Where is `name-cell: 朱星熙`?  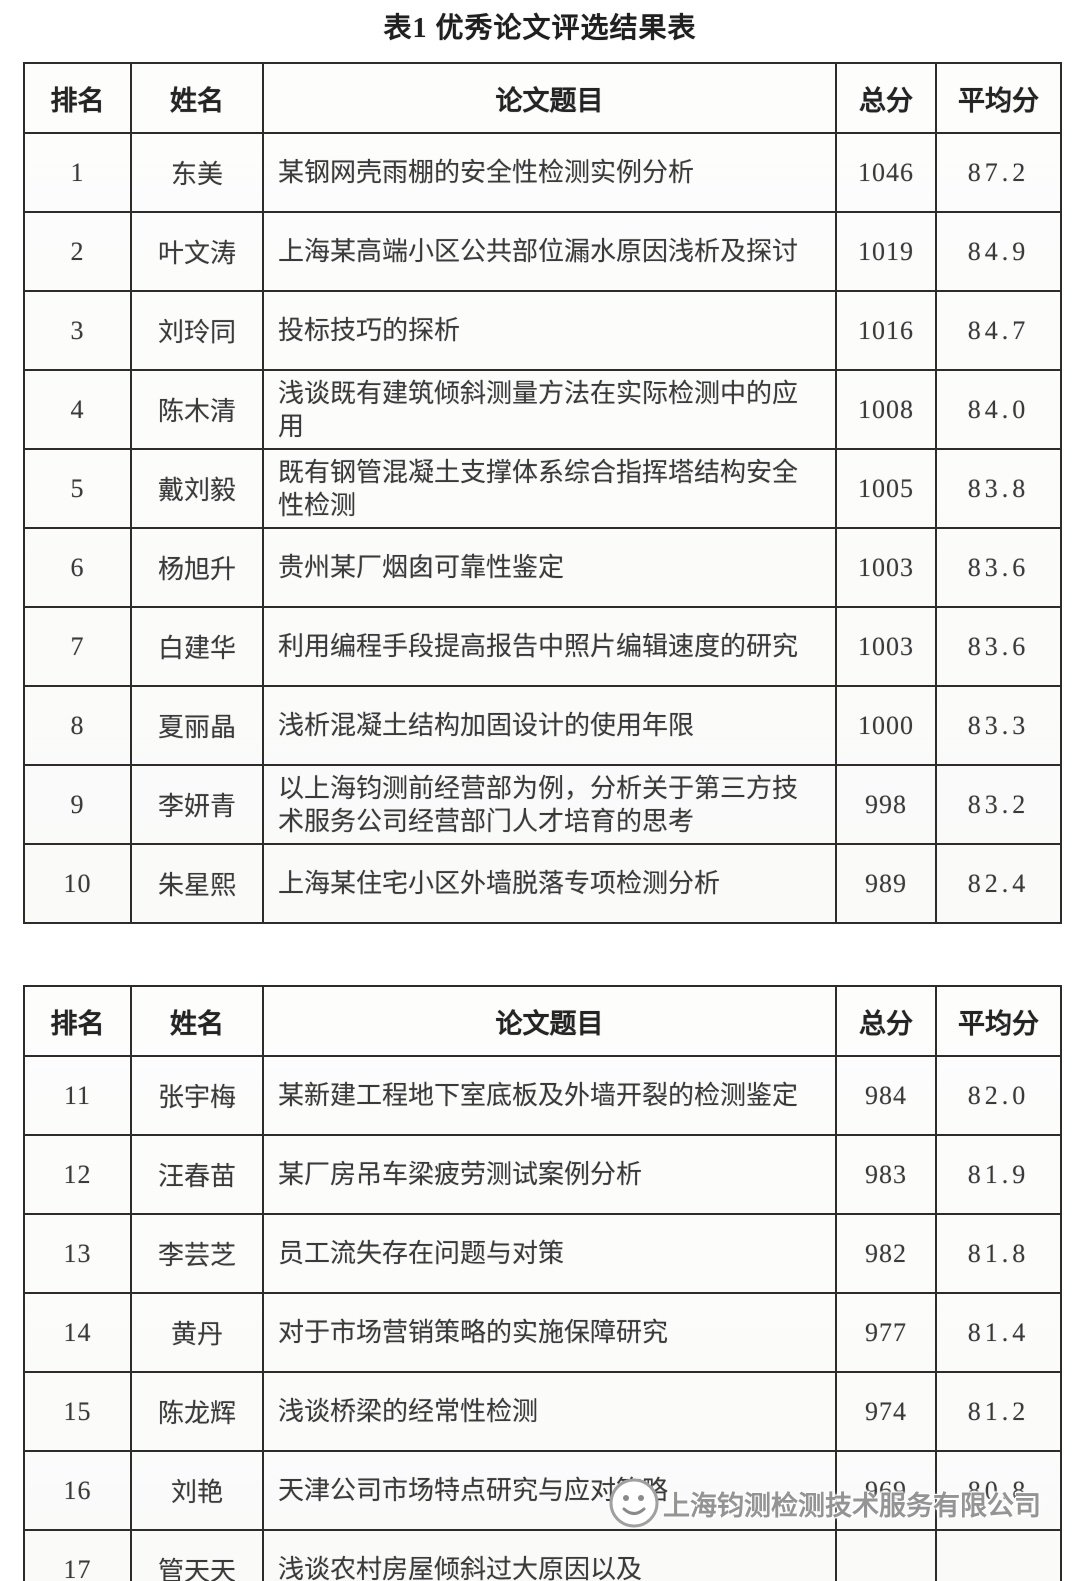
name-cell: 朱星熙 is located at coordinates (197, 883).